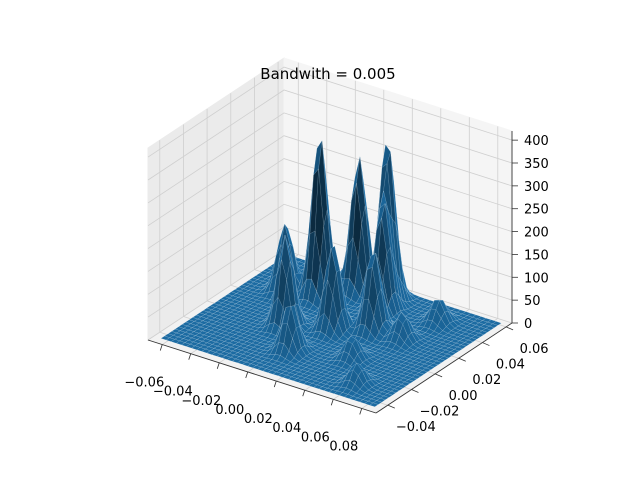 The width and height of the screenshot is (640, 480). What do you see at coordinates (536, 255) in the screenshot?
I see `z-tick-label: 150` at bounding box center [536, 255].